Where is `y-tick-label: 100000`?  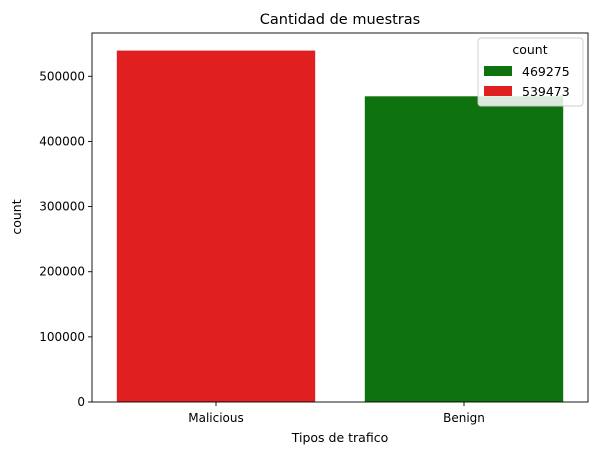 y-tick-label: 100000 is located at coordinates (62, 337).